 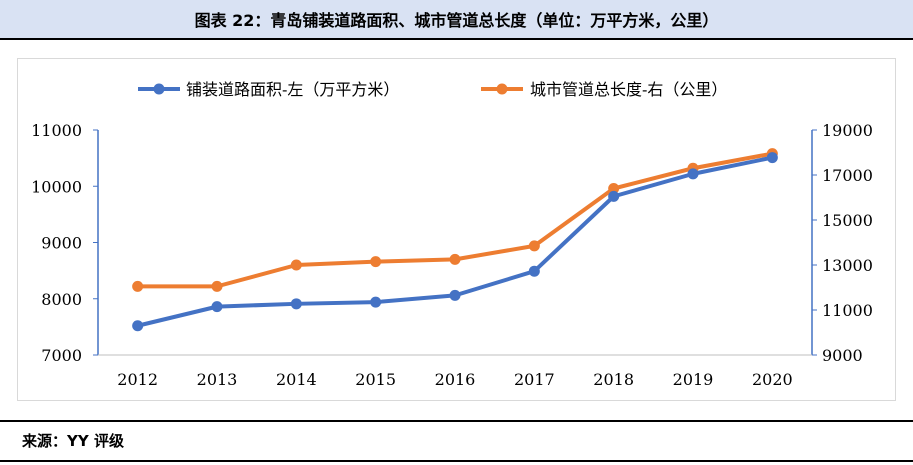 I want to click on legend-item-series2: 城市管道总长度-右（公里）, so click(x=604, y=89).